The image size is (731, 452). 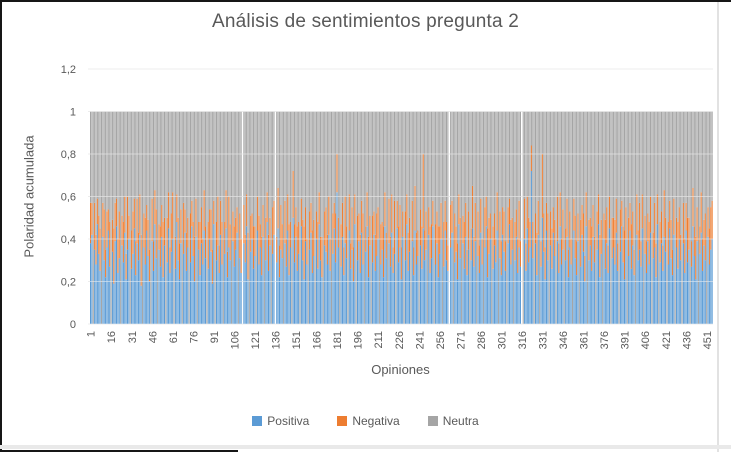 I want to click on window-border-bottom-left, so click(x=119, y=451).